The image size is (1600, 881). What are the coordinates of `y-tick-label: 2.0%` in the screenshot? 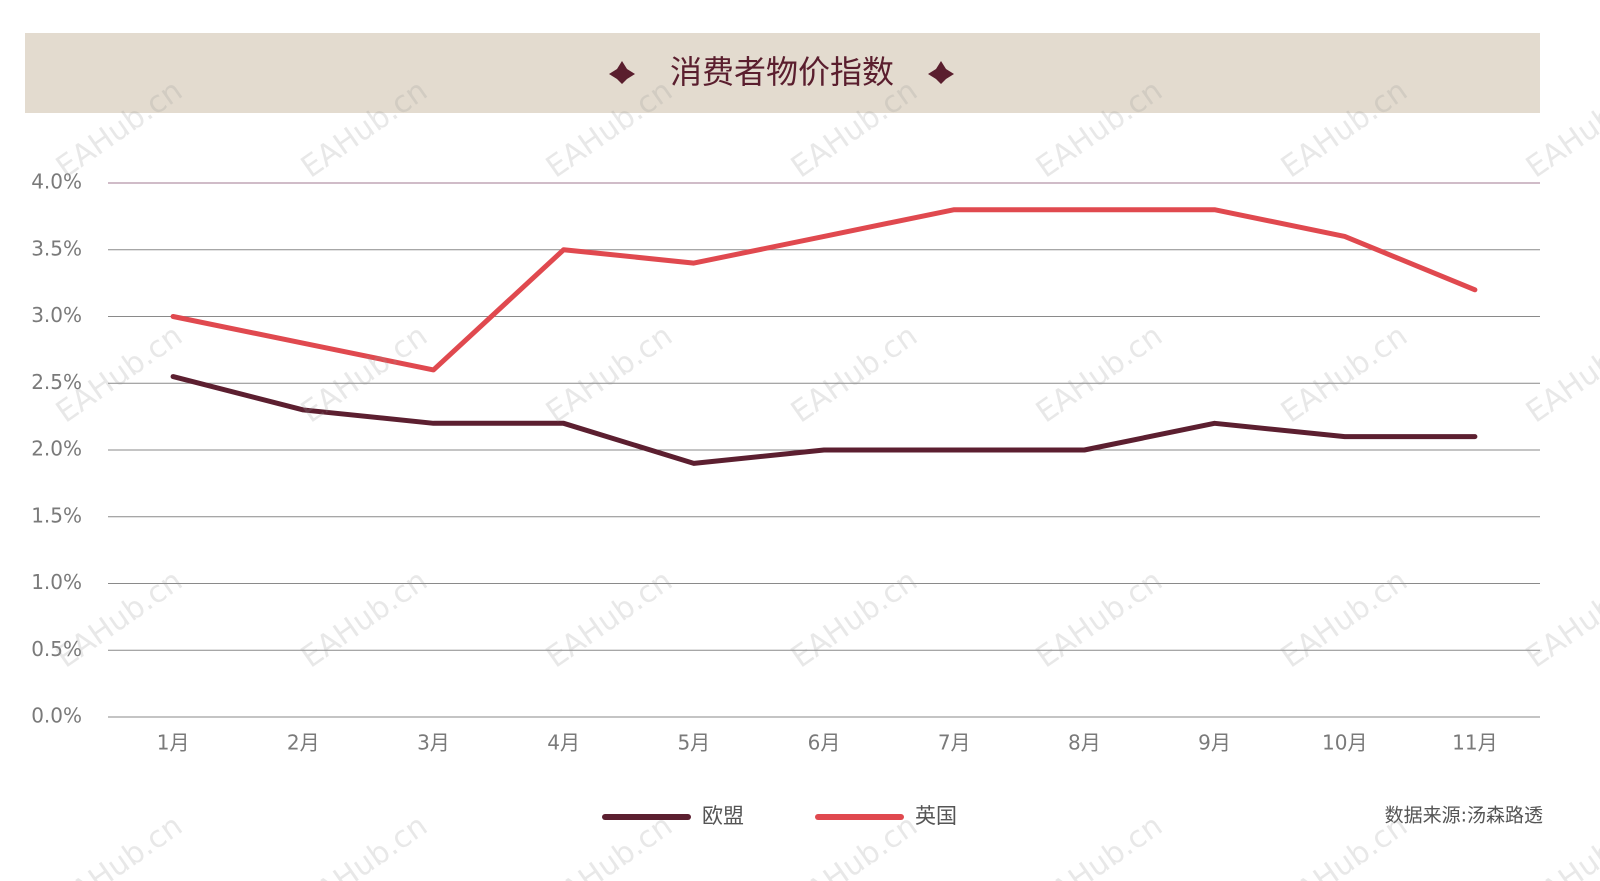 It's located at (56, 449).